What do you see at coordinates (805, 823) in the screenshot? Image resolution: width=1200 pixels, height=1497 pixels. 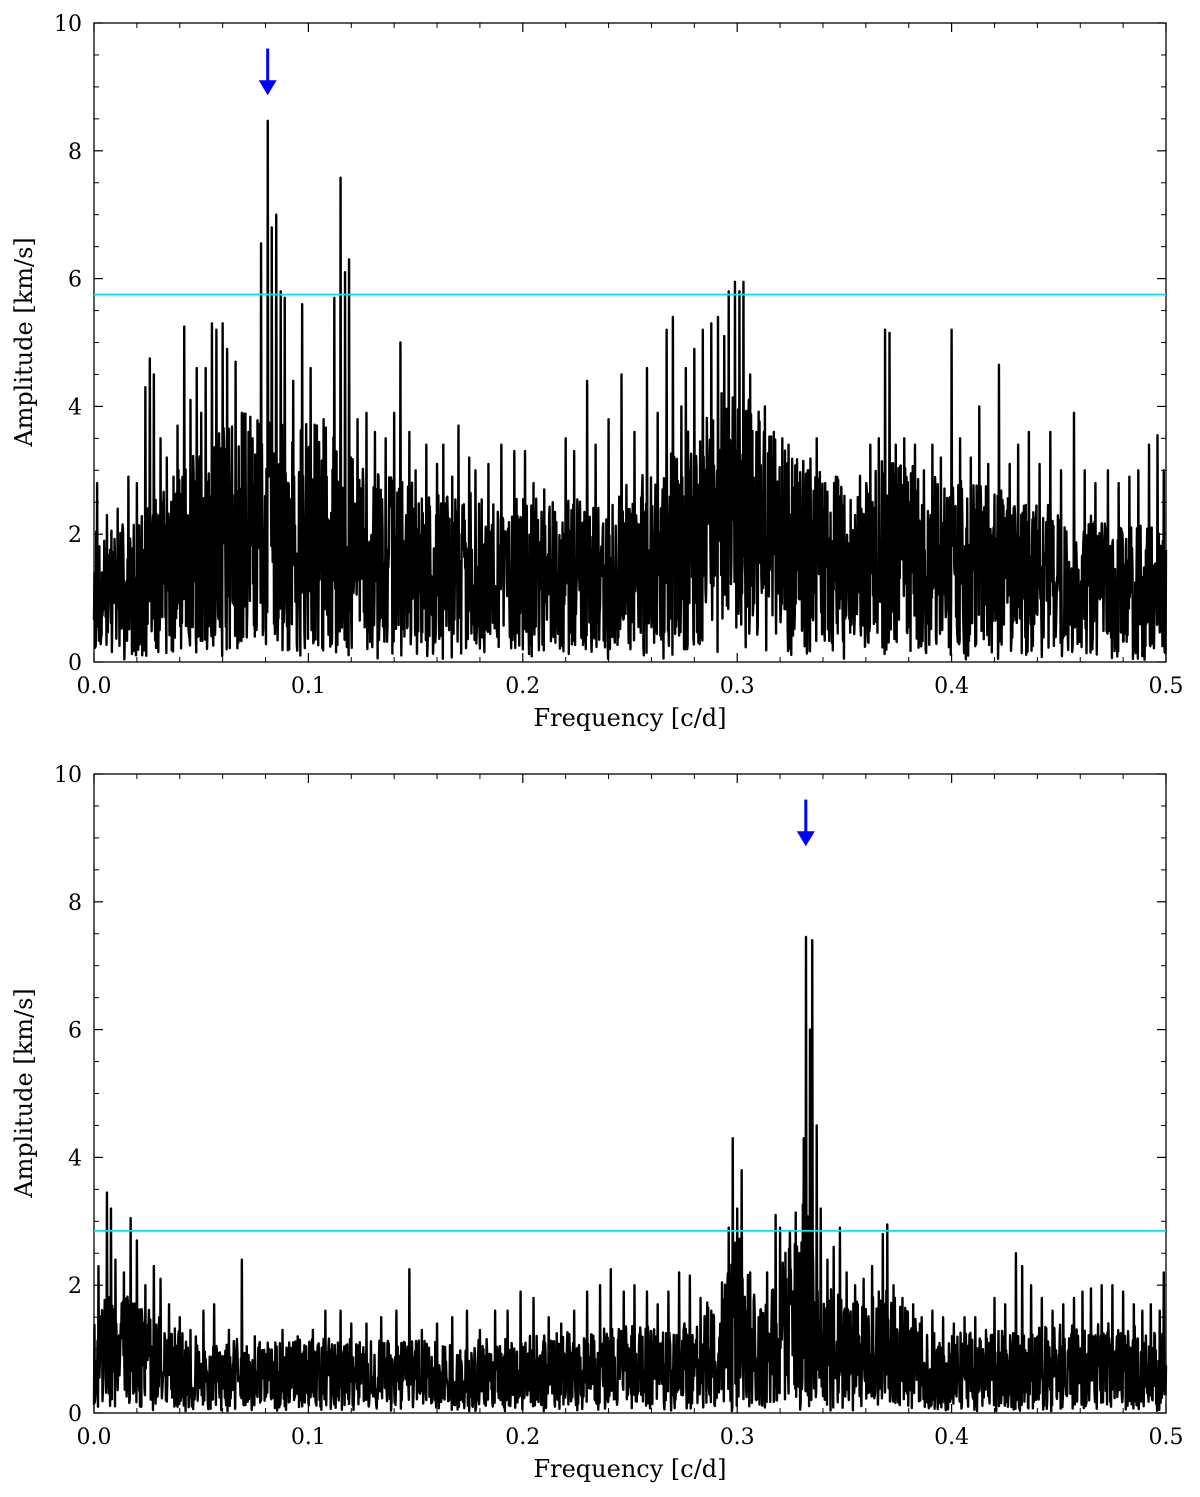 I see `arrow-bottom` at bounding box center [805, 823].